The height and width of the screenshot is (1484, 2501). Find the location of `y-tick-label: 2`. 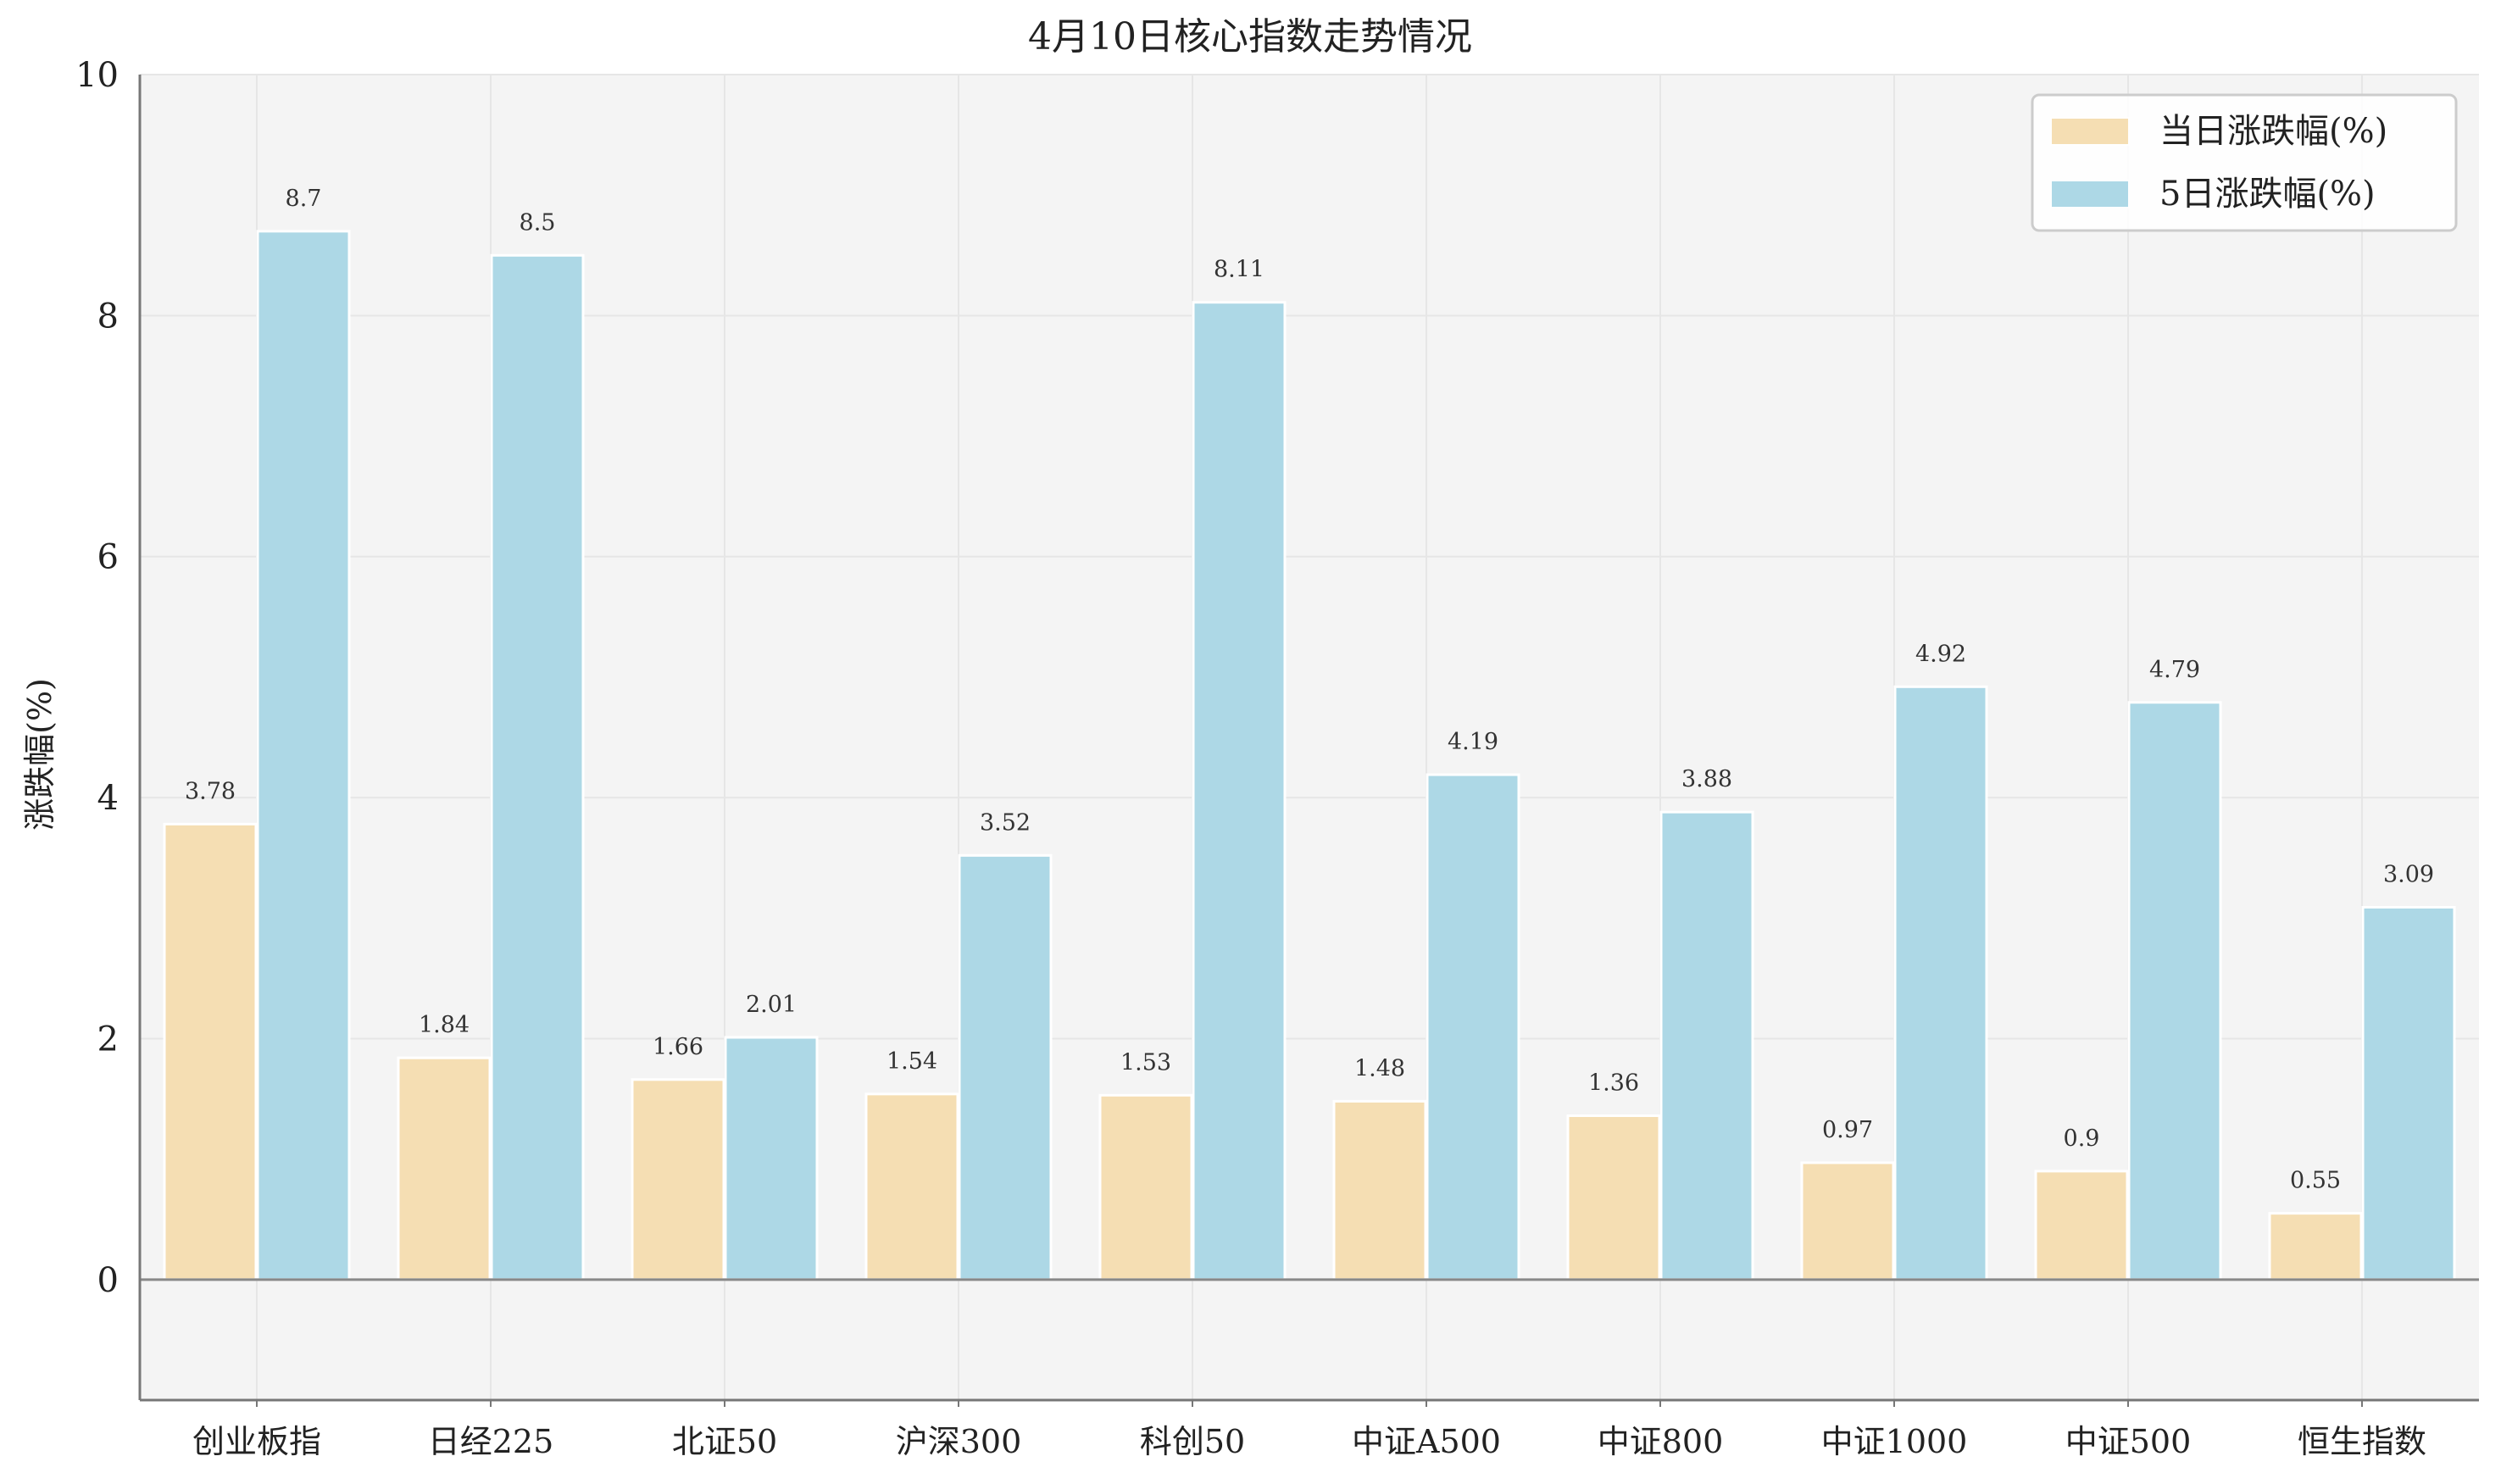

y-tick-label: 2 is located at coordinates (108, 1039).